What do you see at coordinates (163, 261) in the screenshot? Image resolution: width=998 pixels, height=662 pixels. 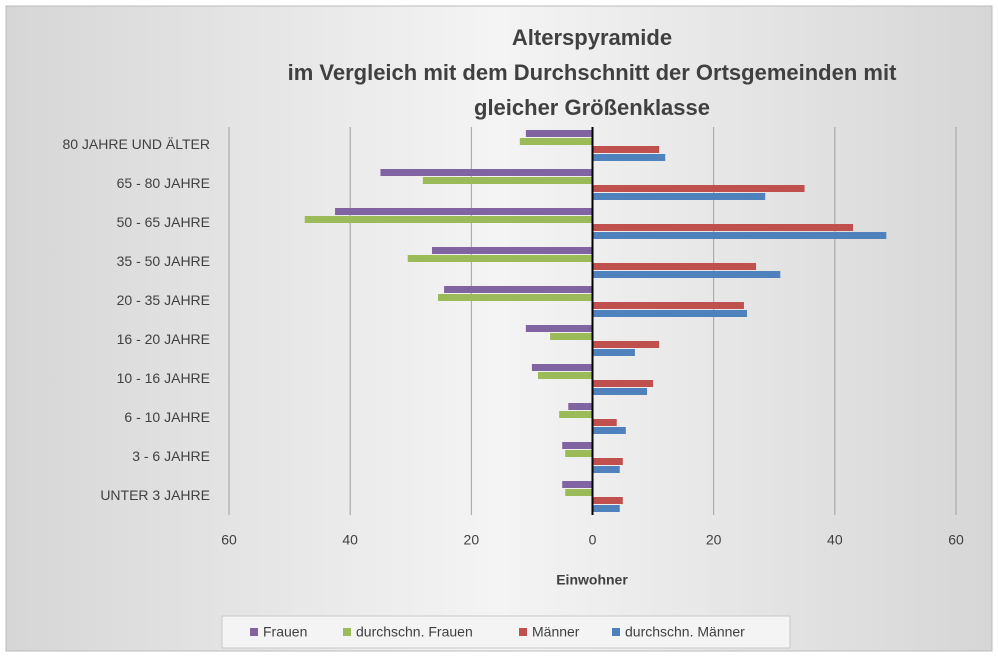 I see `y-tick-label: 35 - 50 JAHRE` at bounding box center [163, 261].